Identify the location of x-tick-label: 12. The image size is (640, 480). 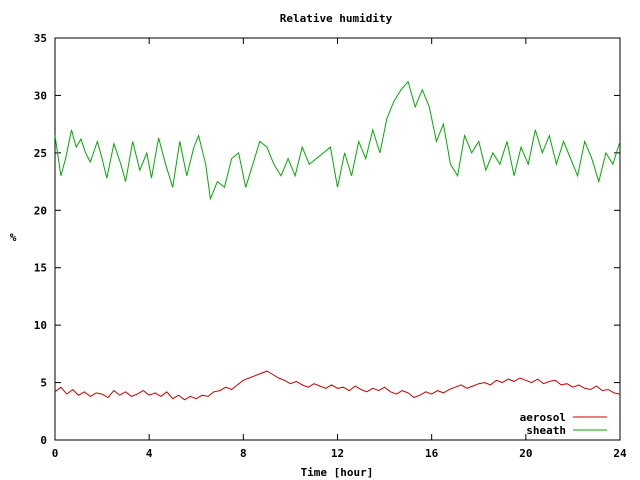
(337, 453).